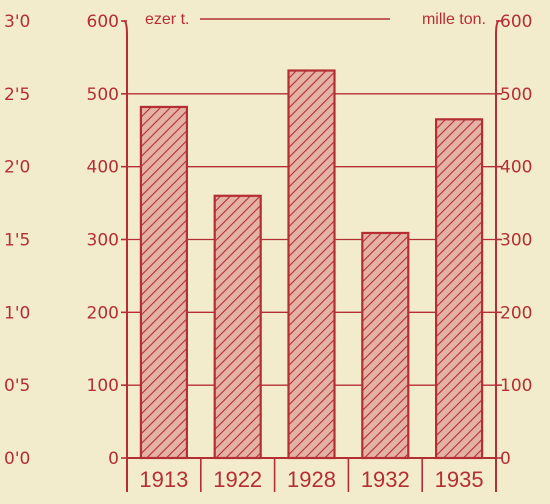  Describe the element at coordinates (237, 327) in the screenshot. I see `bar-1922` at that location.